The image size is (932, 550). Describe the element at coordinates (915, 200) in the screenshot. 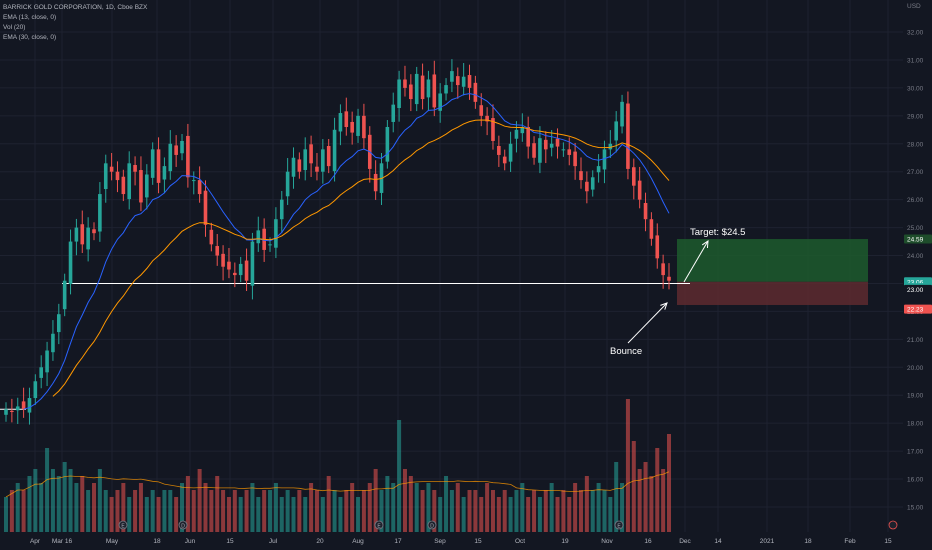

I see `y-tick-label: 26.00` at that location.